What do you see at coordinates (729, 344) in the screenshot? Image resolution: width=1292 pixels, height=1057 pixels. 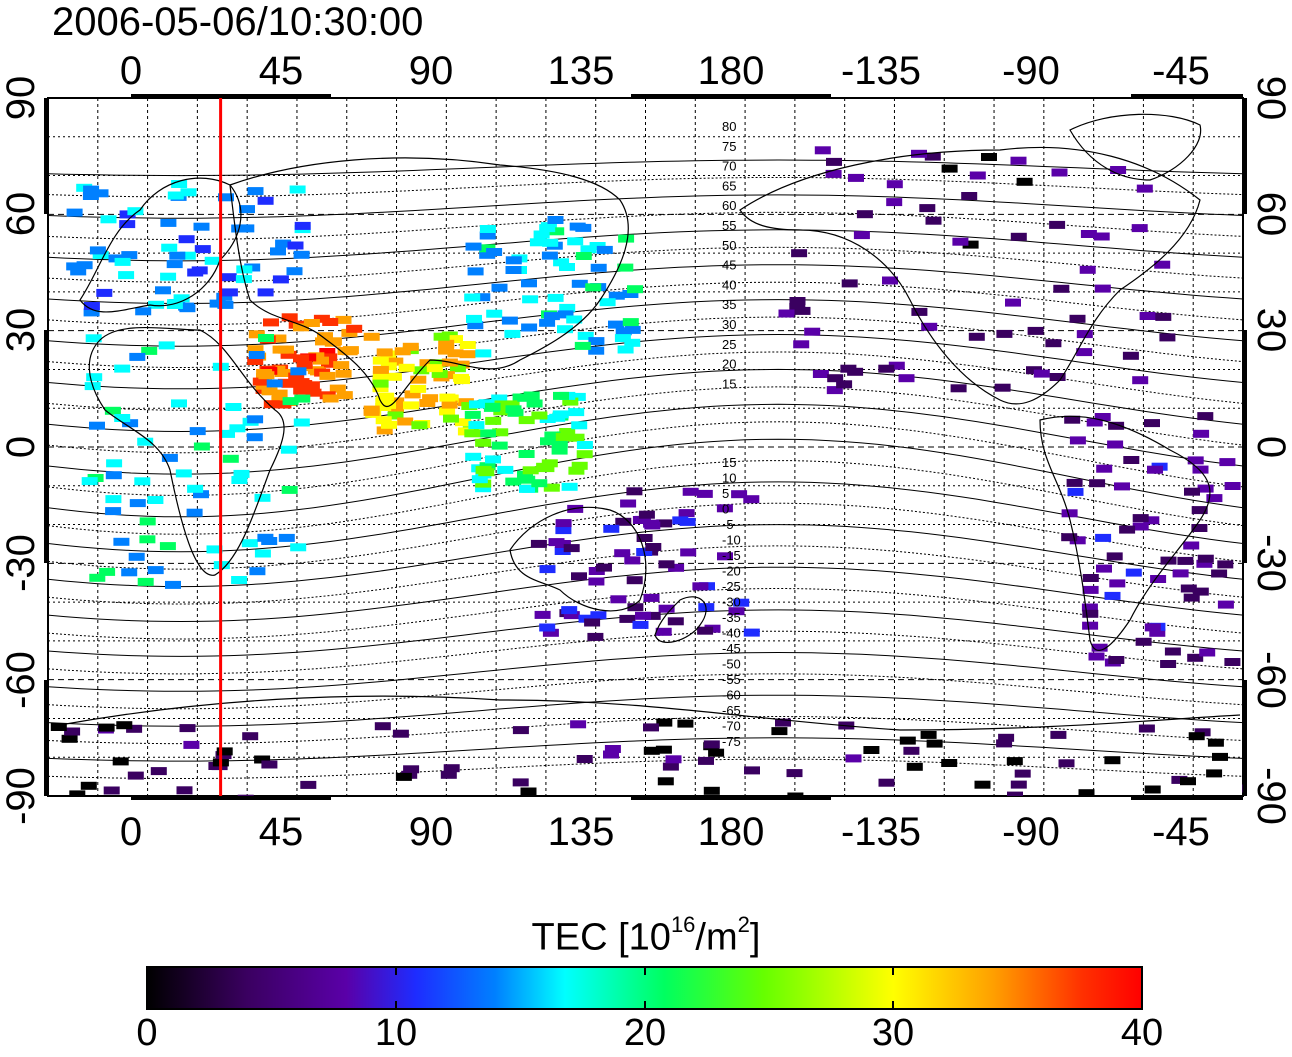 I see `contour-label: 25` at bounding box center [729, 344].